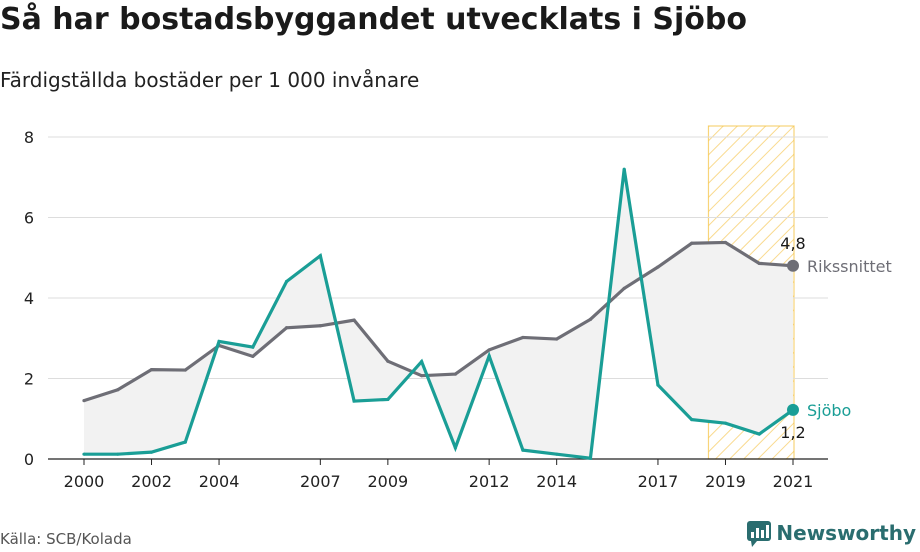  I want to click on x-tick-label: 2004, so click(219, 481).